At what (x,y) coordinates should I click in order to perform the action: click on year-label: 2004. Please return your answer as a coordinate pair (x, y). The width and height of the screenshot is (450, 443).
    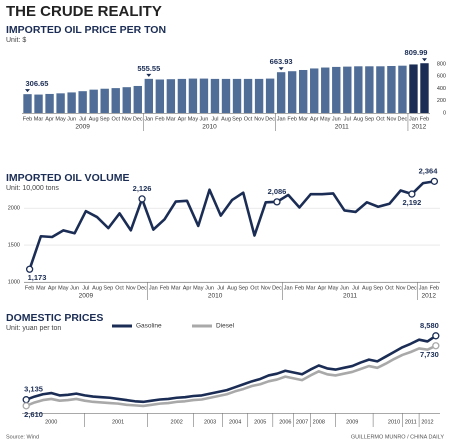
    Looking at the image, I should click on (235, 422).